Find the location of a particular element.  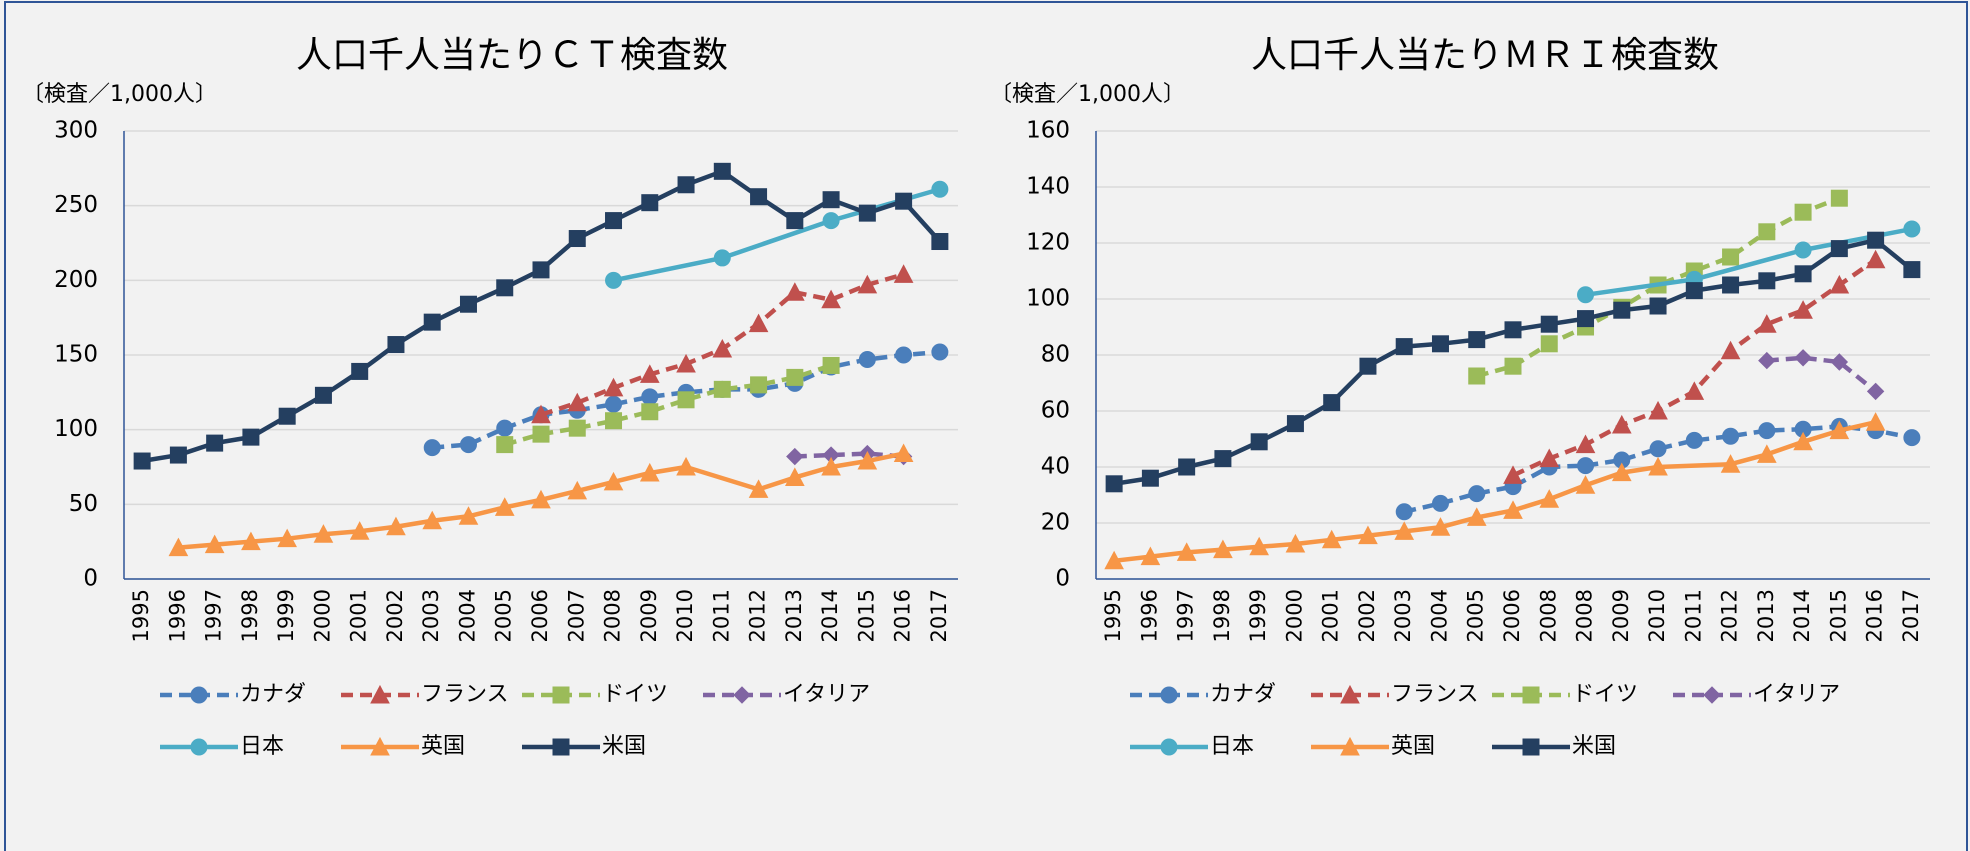

legend-label: ドイツ is located at coordinates (1605, 694).